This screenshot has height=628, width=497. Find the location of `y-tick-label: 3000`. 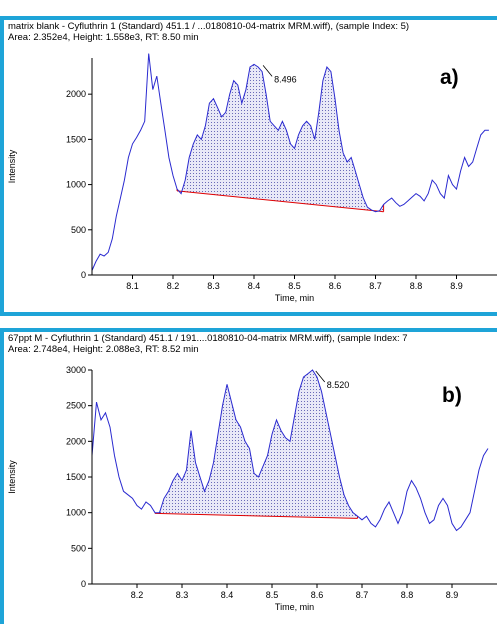

y-tick-label: 3000 is located at coordinates (76, 370).